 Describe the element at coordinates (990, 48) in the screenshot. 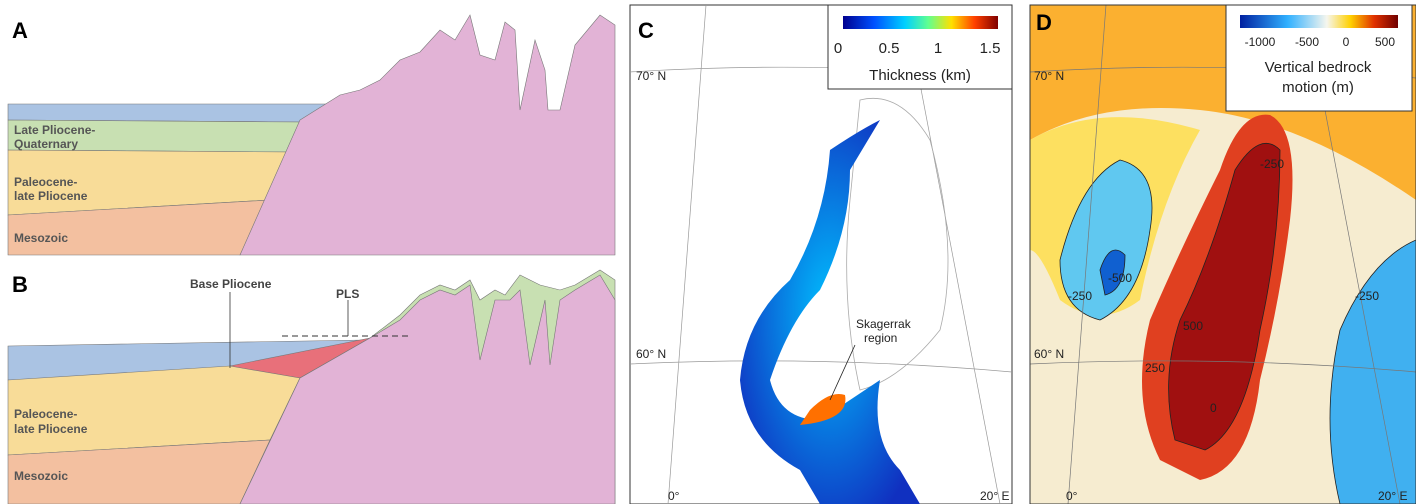

I see `colorbar-tick: 1.5` at that location.